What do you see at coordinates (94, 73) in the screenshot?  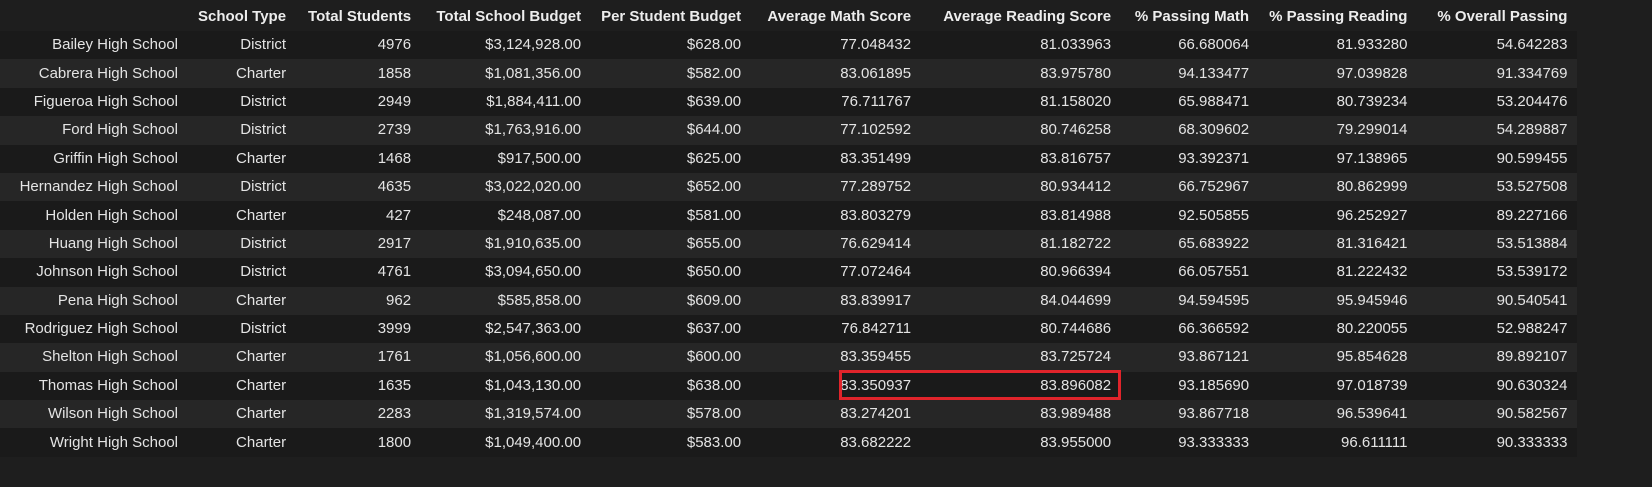 I see `row-index-label: Cabrera High School` at bounding box center [94, 73].